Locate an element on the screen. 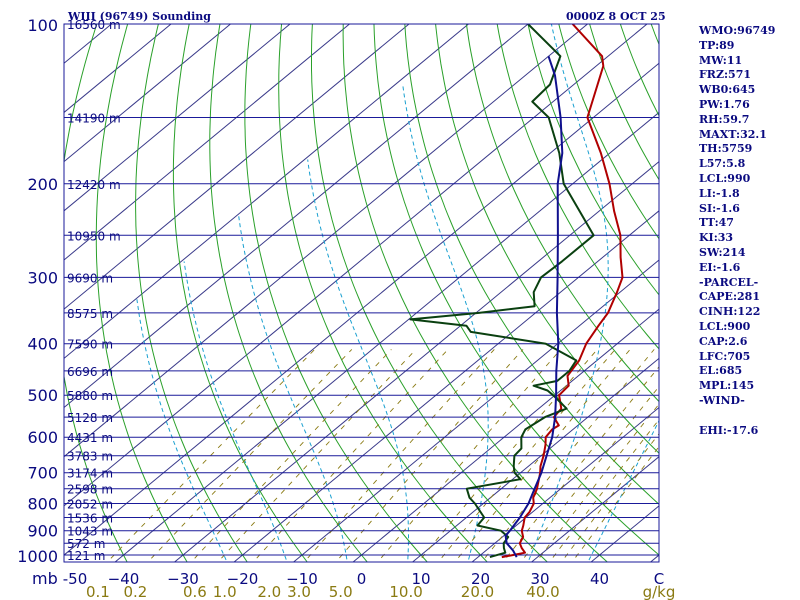  mixing-ratio-label: 1.0 is located at coordinates (225, 591).